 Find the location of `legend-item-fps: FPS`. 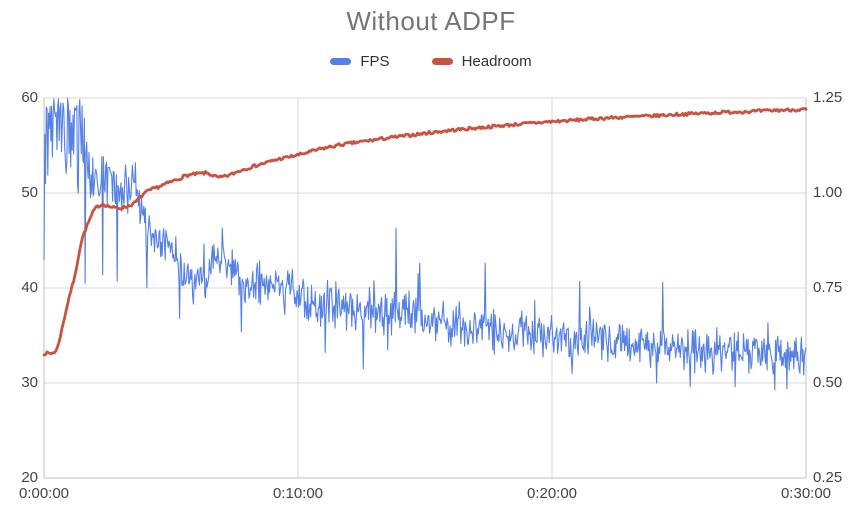

legend-item-fps: FPS is located at coordinates (360, 61).